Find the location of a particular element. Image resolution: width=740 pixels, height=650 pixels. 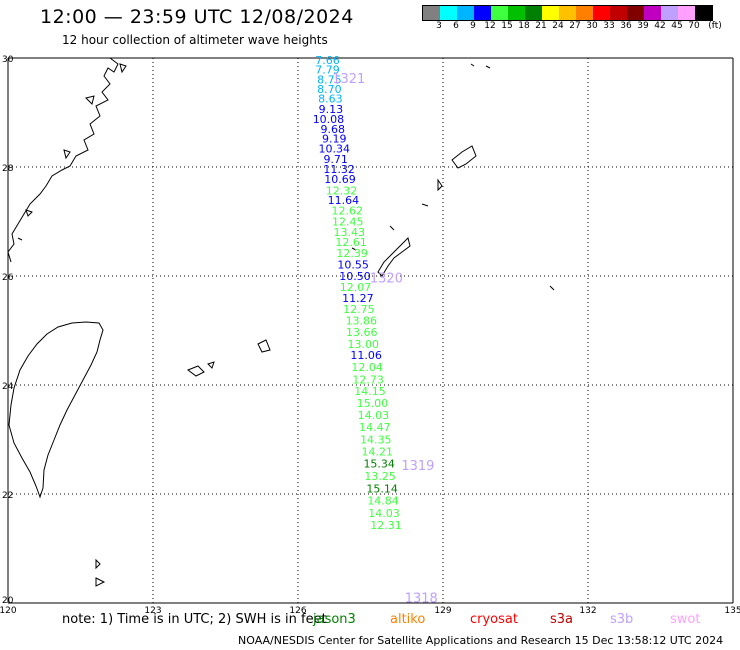

color-scale-label: 3 is located at coordinates (439, 26).